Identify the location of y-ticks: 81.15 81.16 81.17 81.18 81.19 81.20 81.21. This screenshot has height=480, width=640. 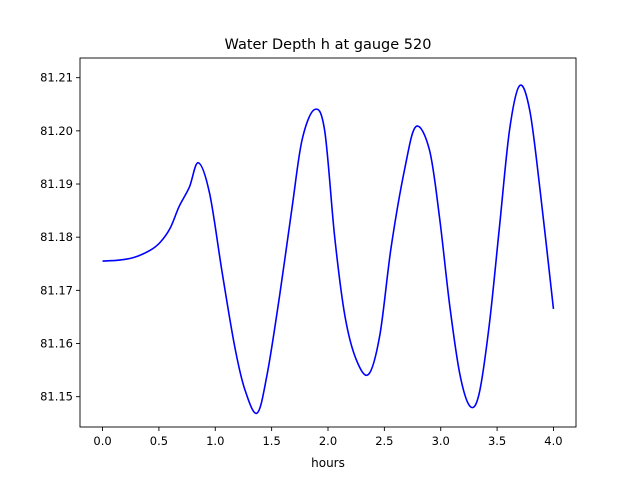
(60, 237).